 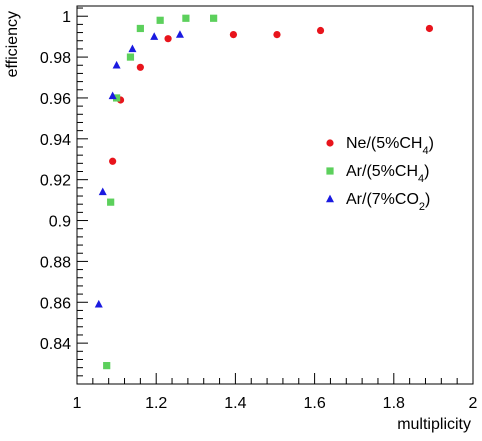 I want to click on x-tick-label: 2, so click(x=473, y=403).